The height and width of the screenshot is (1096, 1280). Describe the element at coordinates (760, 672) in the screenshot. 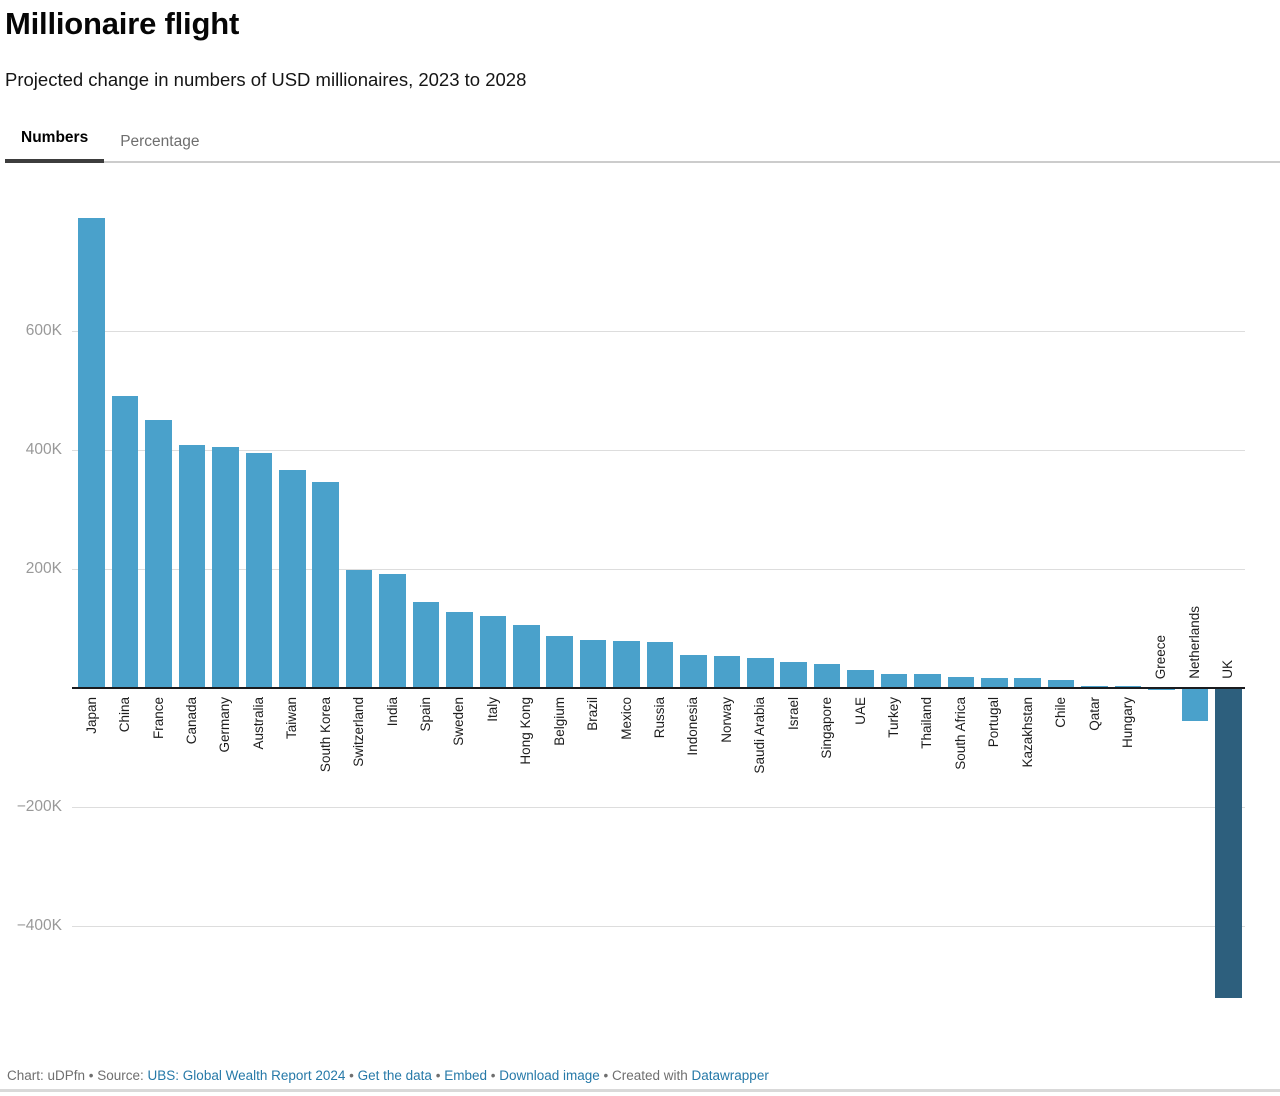

I see `bar-saudi-arabia` at that location.